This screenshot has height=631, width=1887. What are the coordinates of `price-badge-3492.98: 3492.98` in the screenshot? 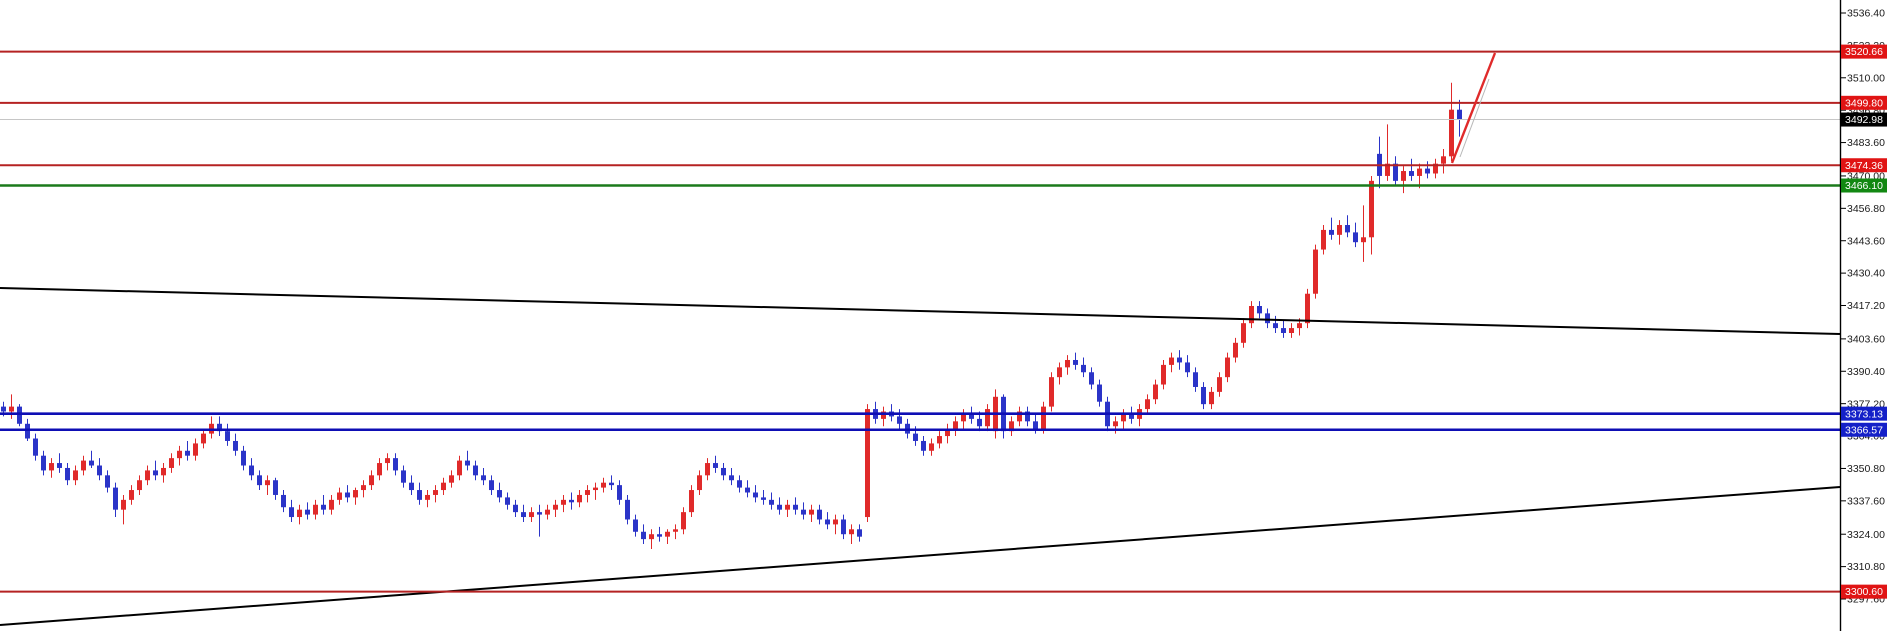 It's located at (1864, 119).